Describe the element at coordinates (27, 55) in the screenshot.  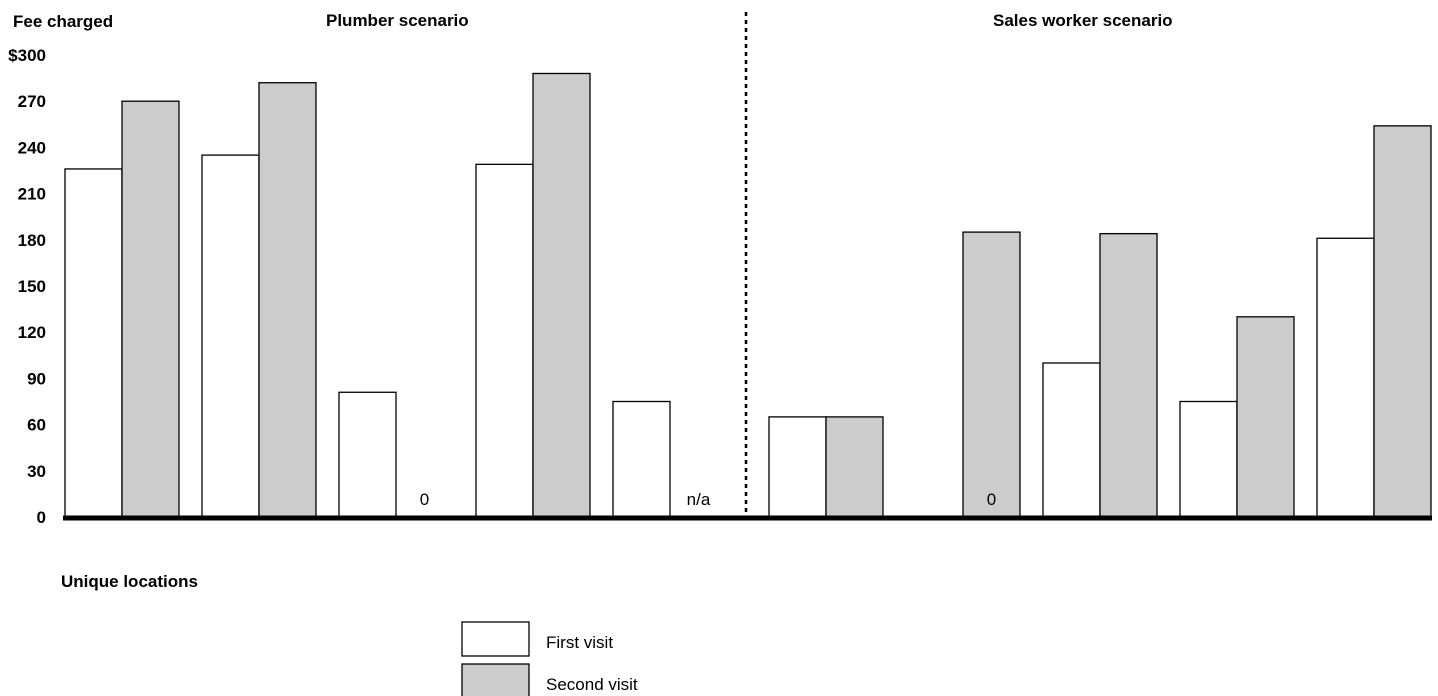
I see `y-tick-label: $300` at that location.